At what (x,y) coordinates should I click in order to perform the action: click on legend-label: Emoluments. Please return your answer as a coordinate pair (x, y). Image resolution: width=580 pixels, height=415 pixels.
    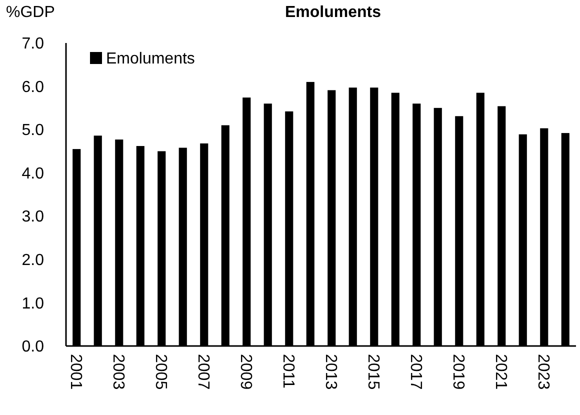
    Looking at the image, I should click on (150, 59).